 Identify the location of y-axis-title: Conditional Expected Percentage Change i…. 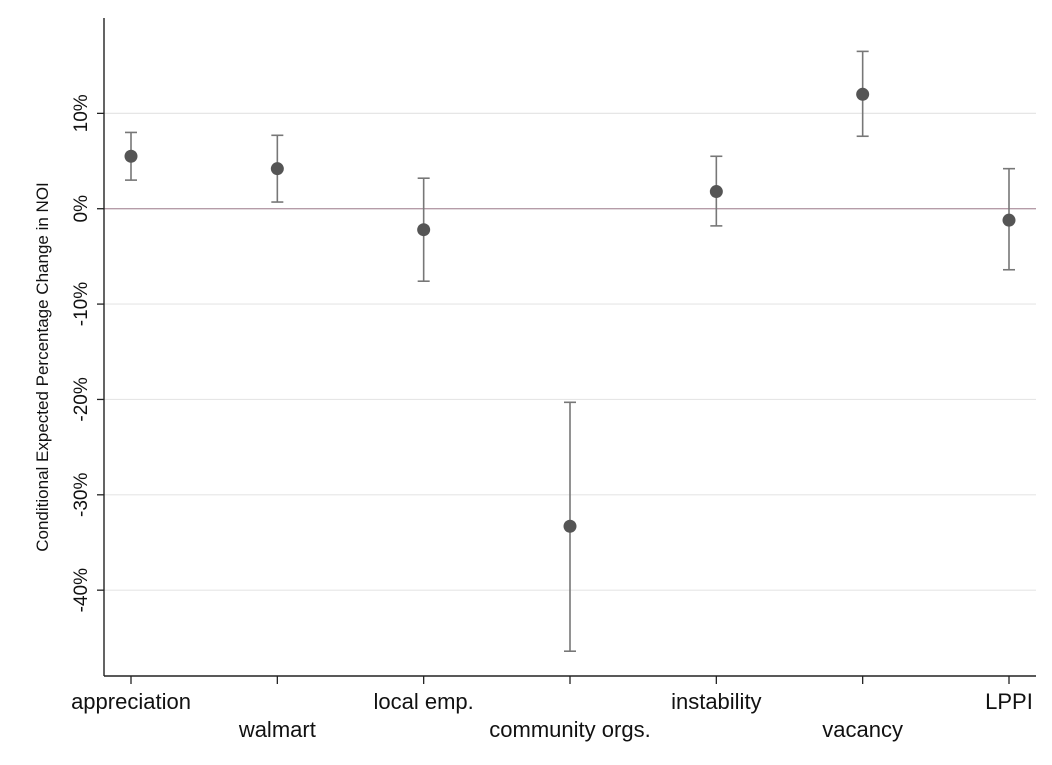
(42, 367).